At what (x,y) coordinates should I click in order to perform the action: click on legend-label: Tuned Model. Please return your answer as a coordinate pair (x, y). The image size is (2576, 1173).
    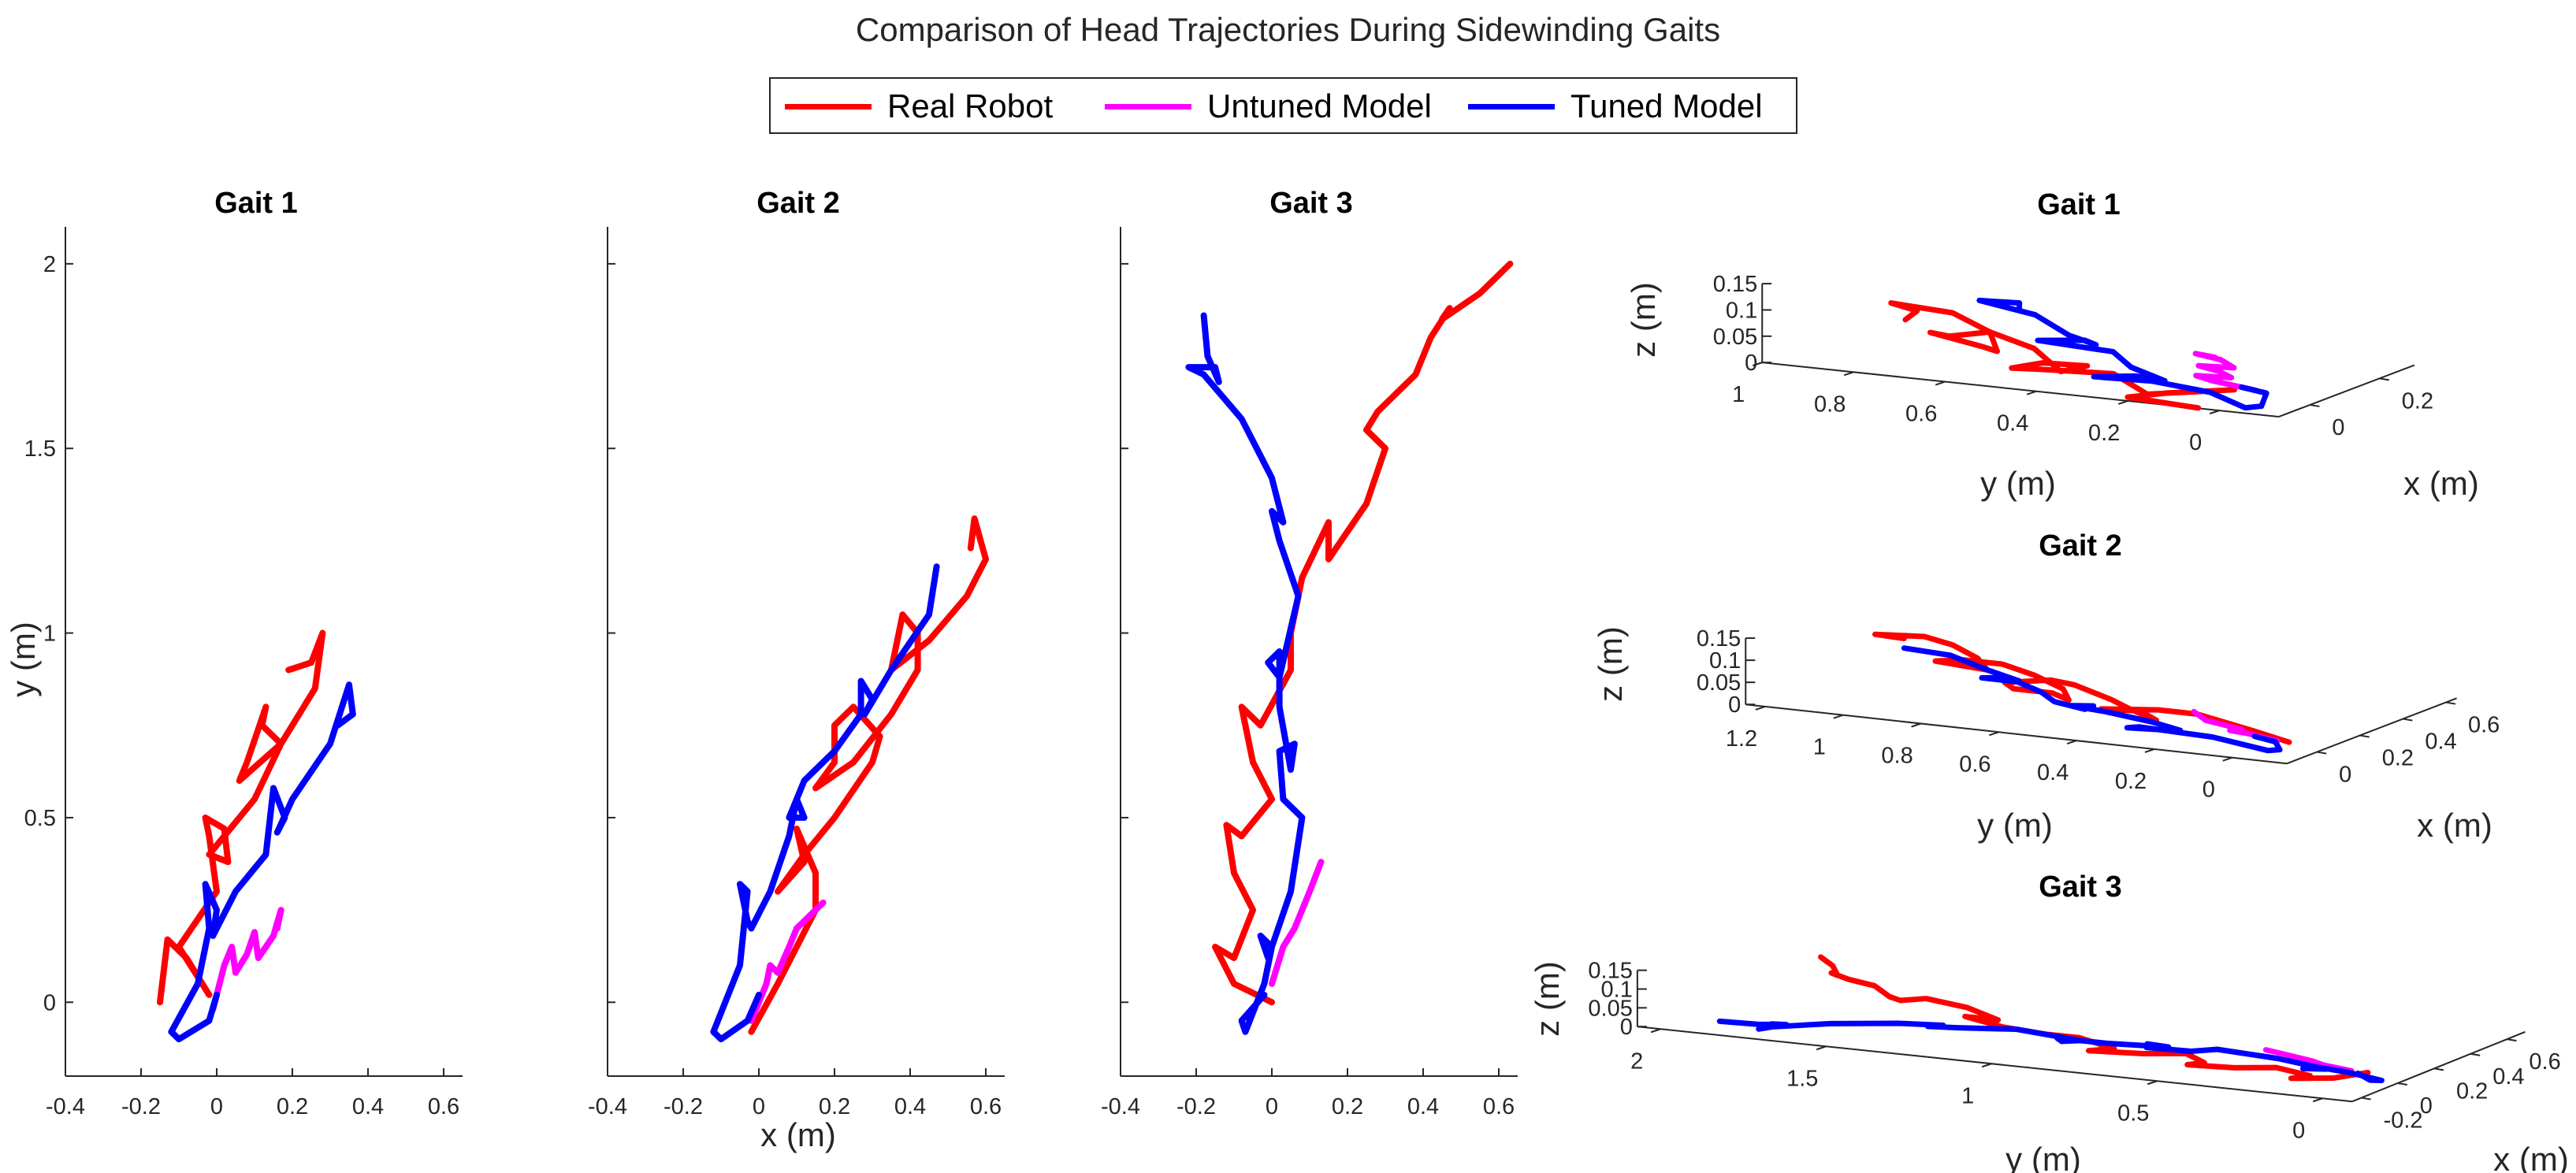
    Looking at the image, I should click on (1667, 106).